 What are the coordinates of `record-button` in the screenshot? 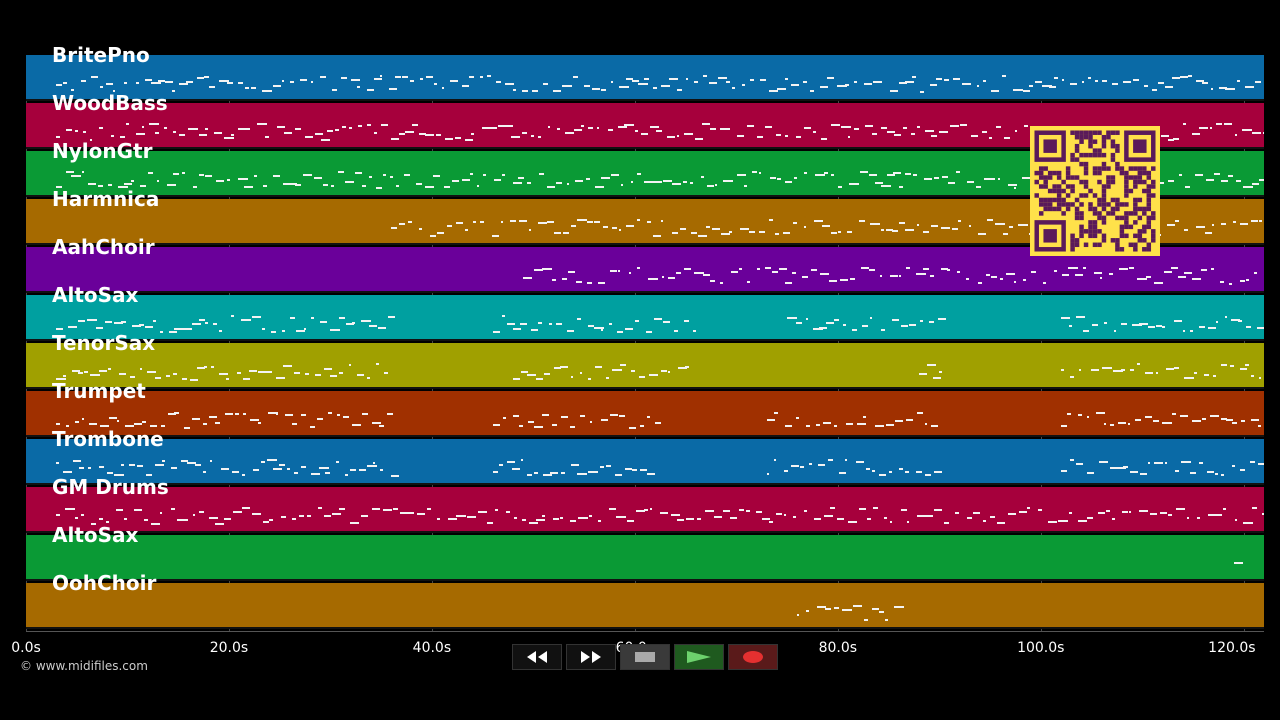 It's located at (753, 657).